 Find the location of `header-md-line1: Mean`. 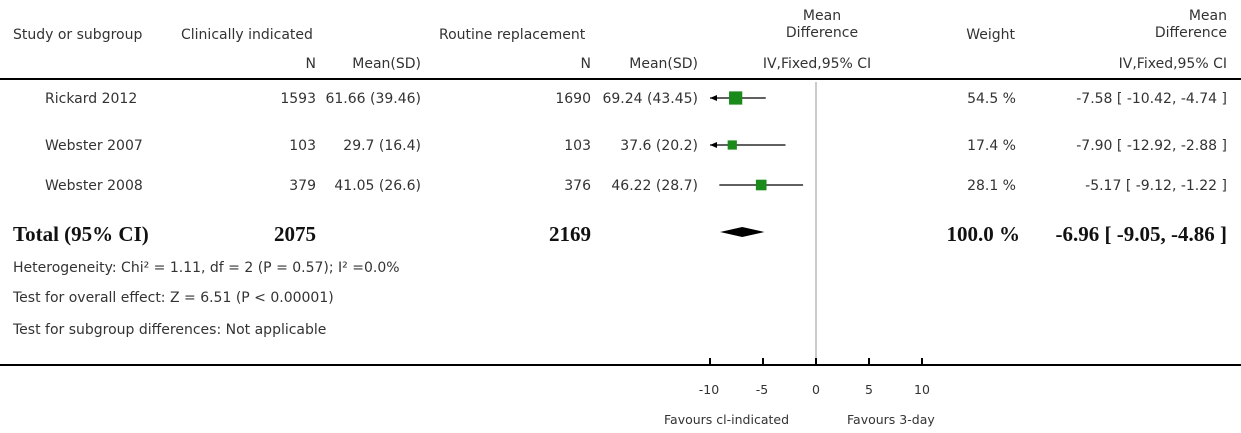

header-md-line1: Mean is located at coordinates (822, 16).